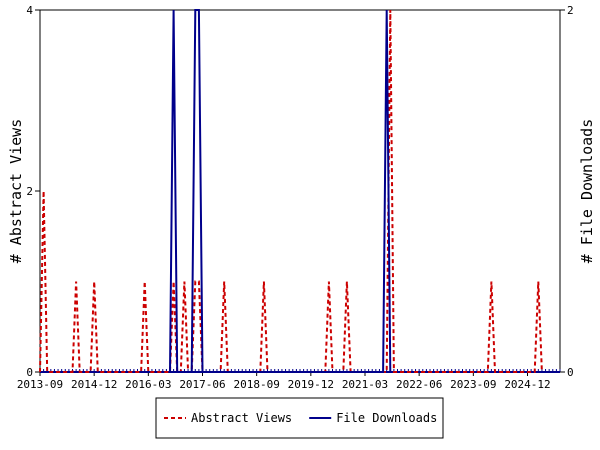 This screenshot has width=600, height=450. I want to click on x-tick-label: 2024-12, so click(527, 384).